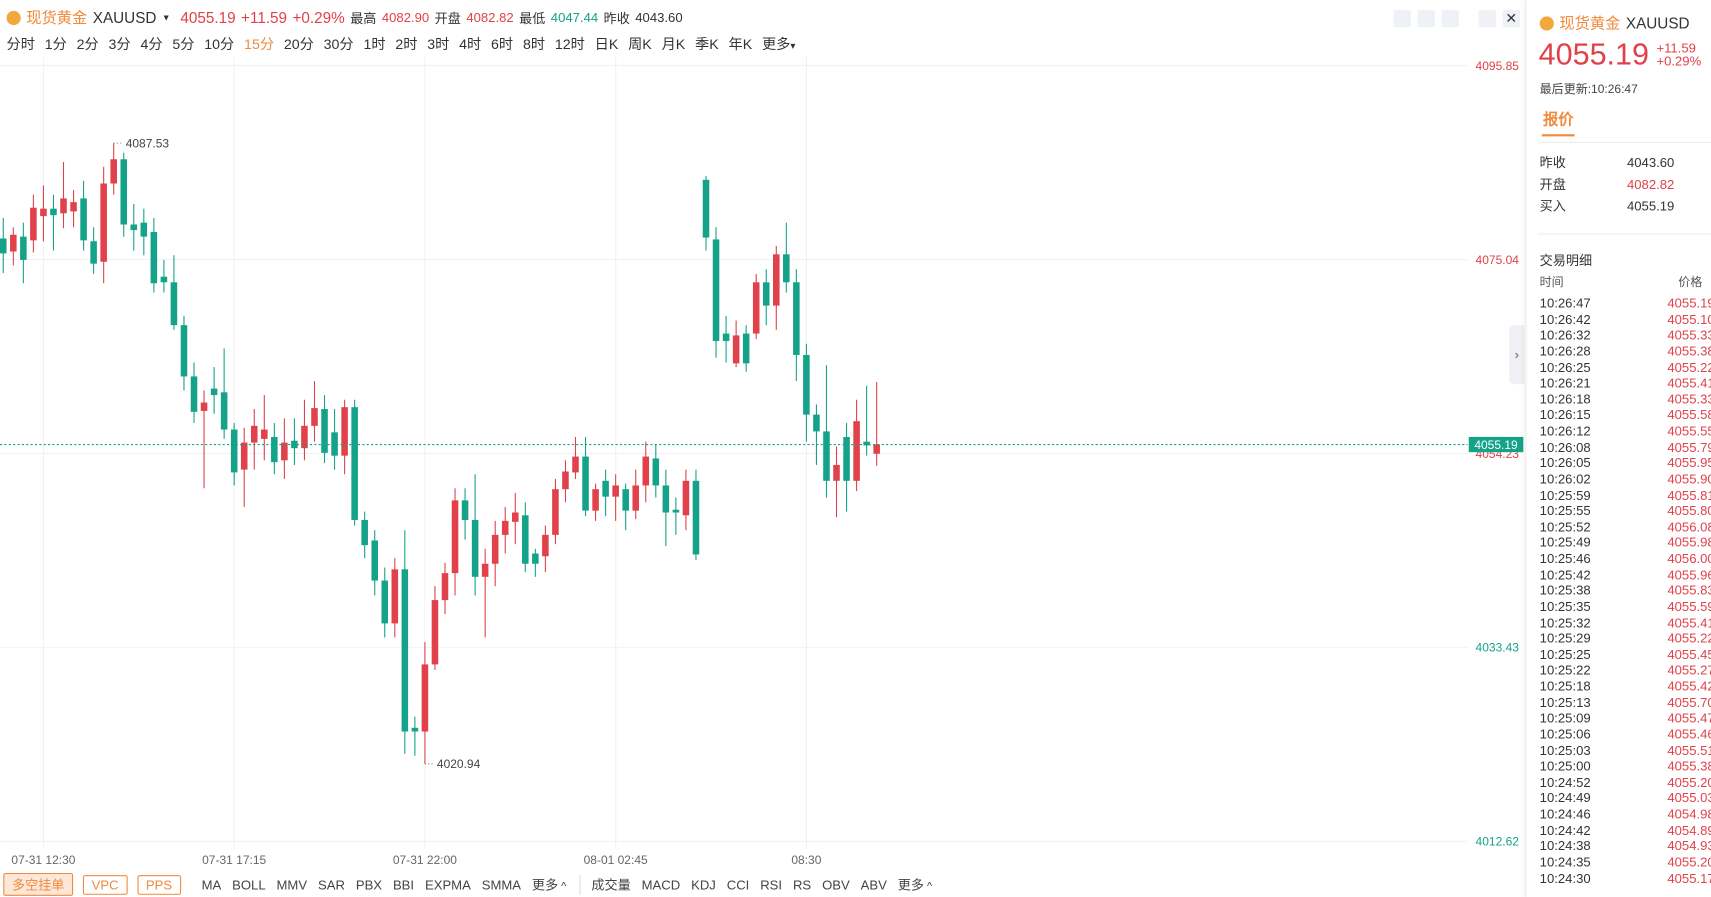  I want to click on settings-icon, so click(1450, 18).